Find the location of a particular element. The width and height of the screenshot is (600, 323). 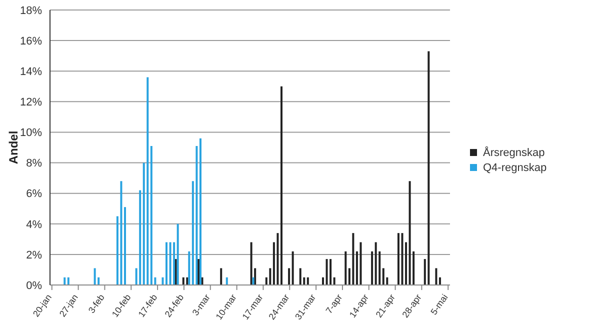

y-tick-label: 16% is located at coordinates (31, 41).